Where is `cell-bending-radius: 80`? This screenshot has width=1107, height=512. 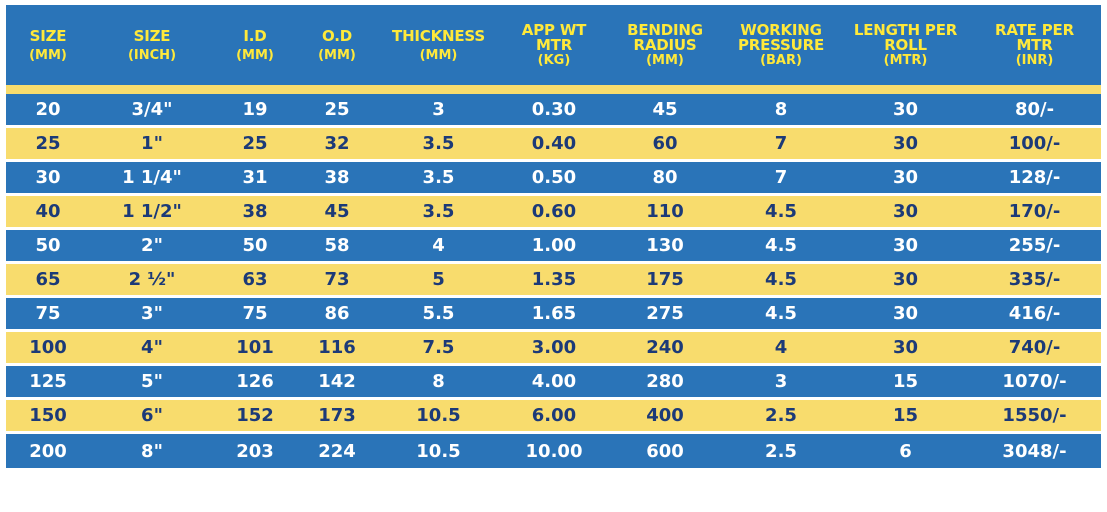 cell-bending-radius: 80 is located at coordinates (665, 177).